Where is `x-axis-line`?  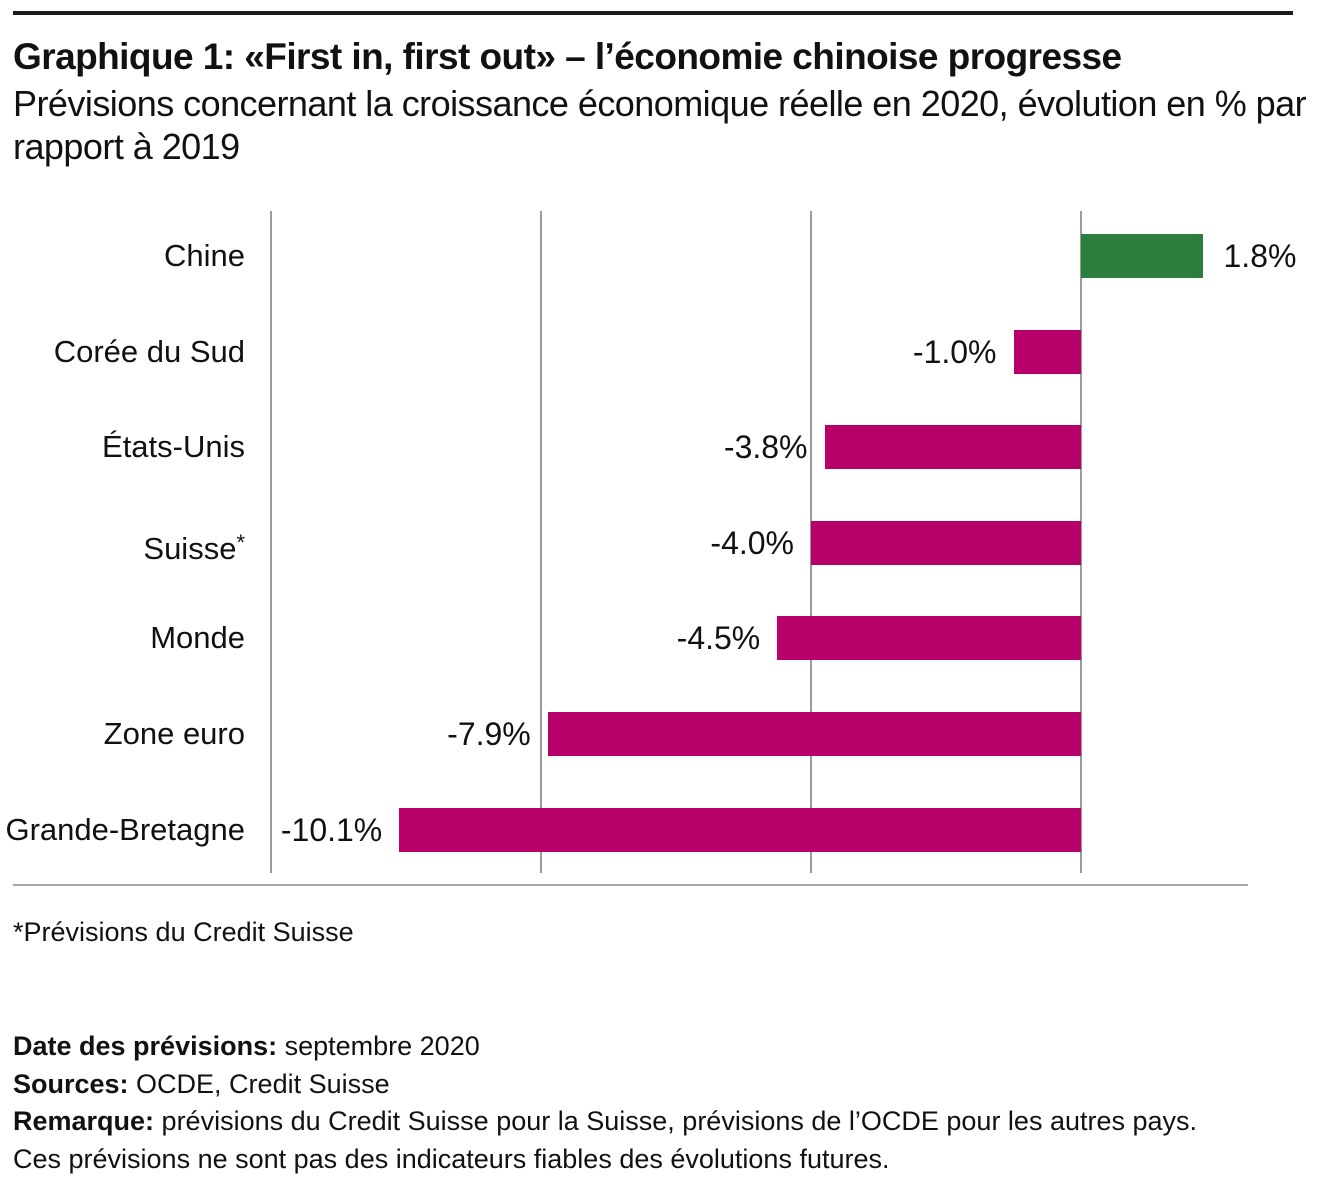
x-axis-line is located at coordinates (630, 885).